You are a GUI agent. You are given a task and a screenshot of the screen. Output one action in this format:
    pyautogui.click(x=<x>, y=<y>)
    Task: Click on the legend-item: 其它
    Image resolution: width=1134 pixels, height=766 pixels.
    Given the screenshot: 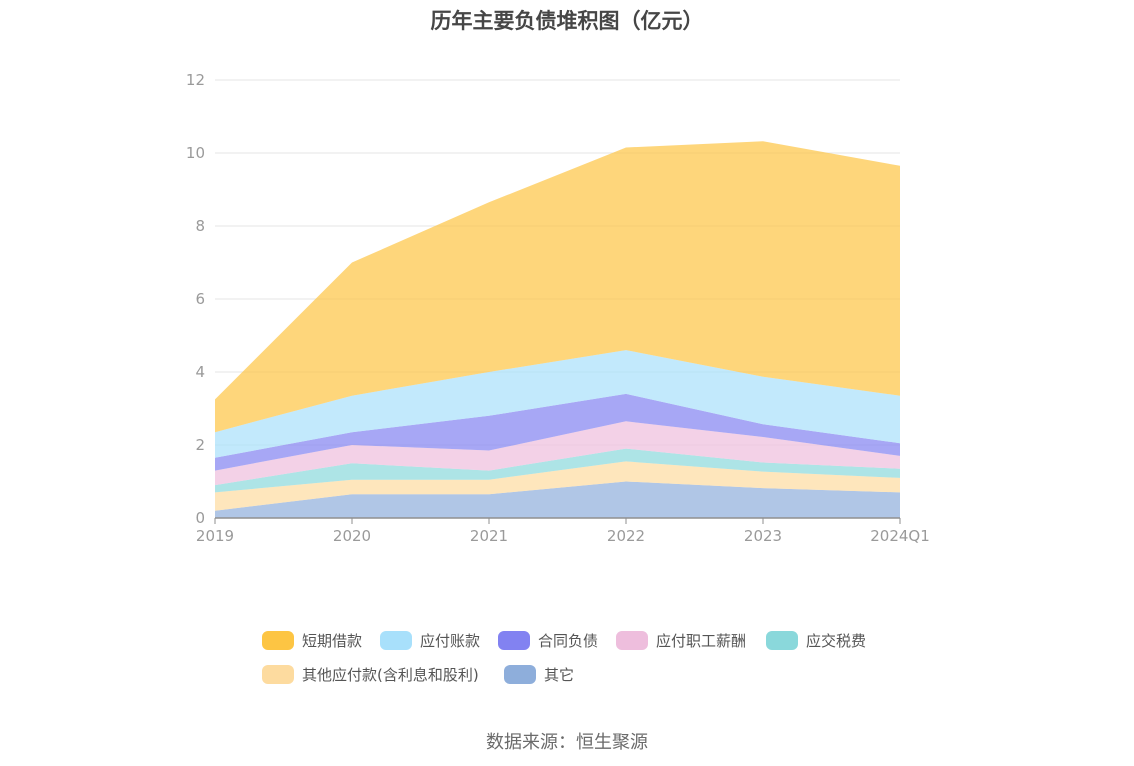 What is the action you would take?
    pyautogui.click(x=539, y=674)
    